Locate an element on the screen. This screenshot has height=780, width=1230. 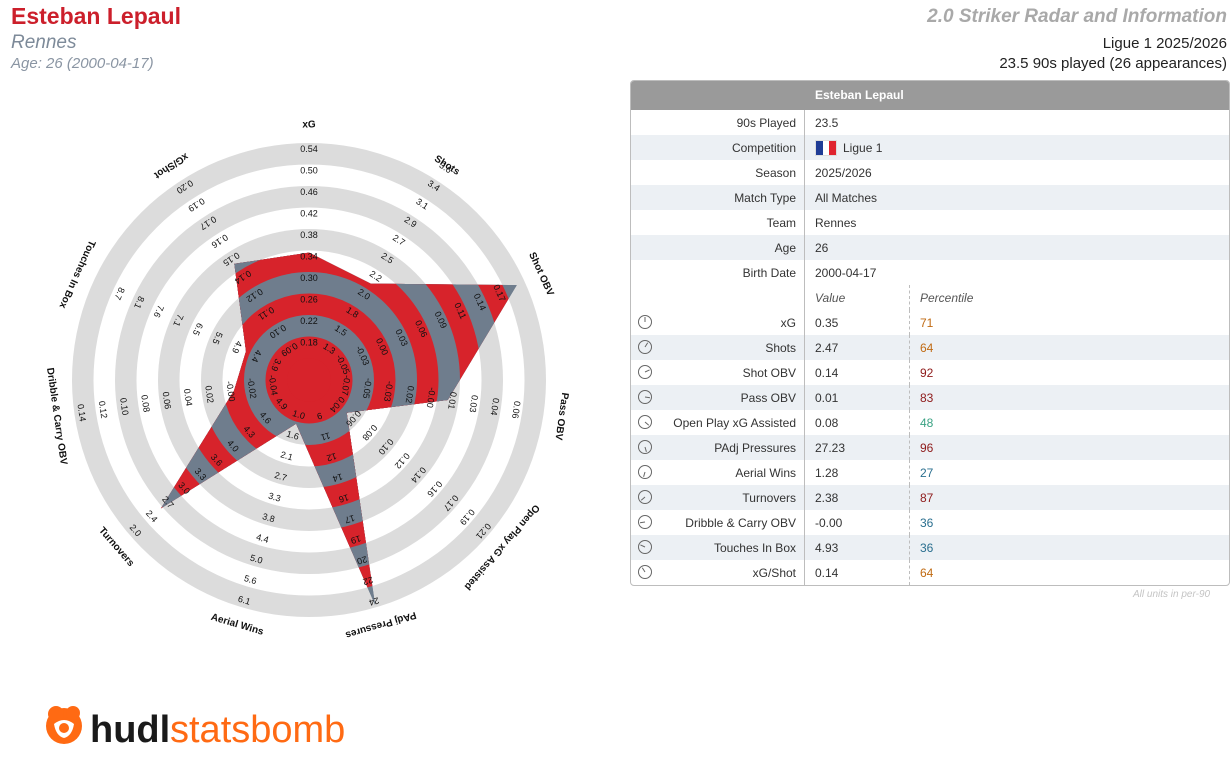
column-header-value: Value is located at coordinates (830, 297).